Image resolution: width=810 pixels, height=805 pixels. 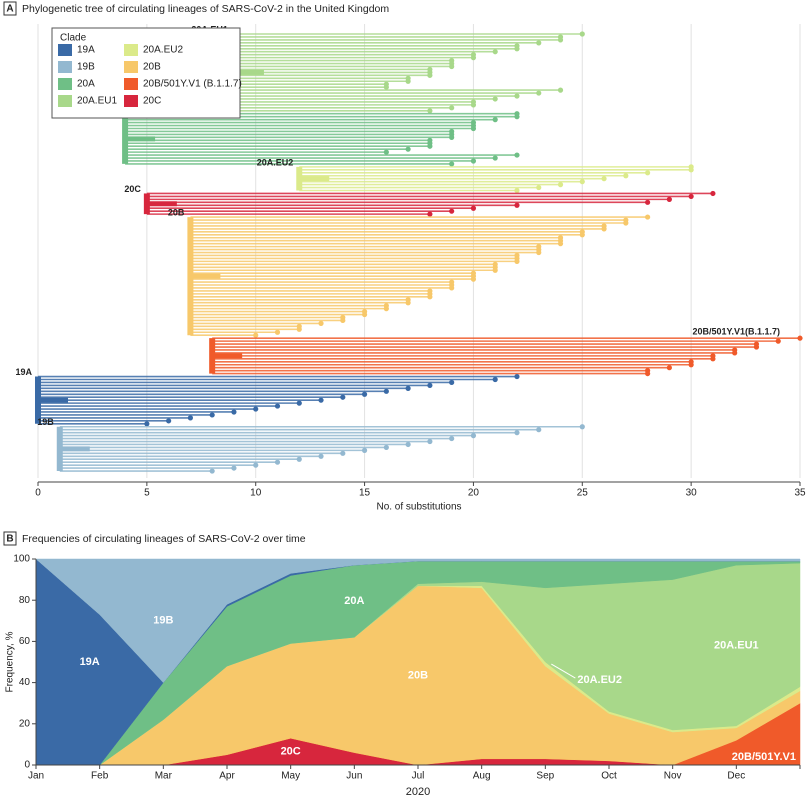 I want to click on area-label: 19B, so click(x=163, y=621).